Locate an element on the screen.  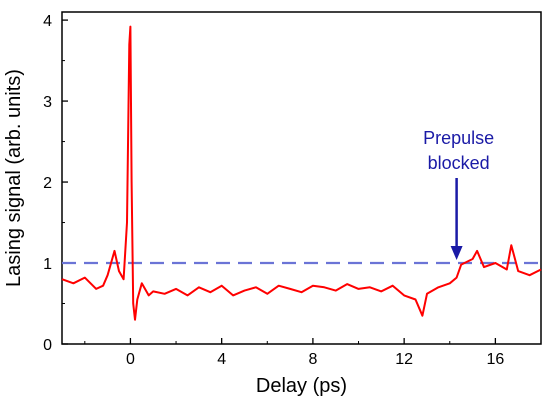
annotation-text: Prepulse is located at coordinates (458, 138).